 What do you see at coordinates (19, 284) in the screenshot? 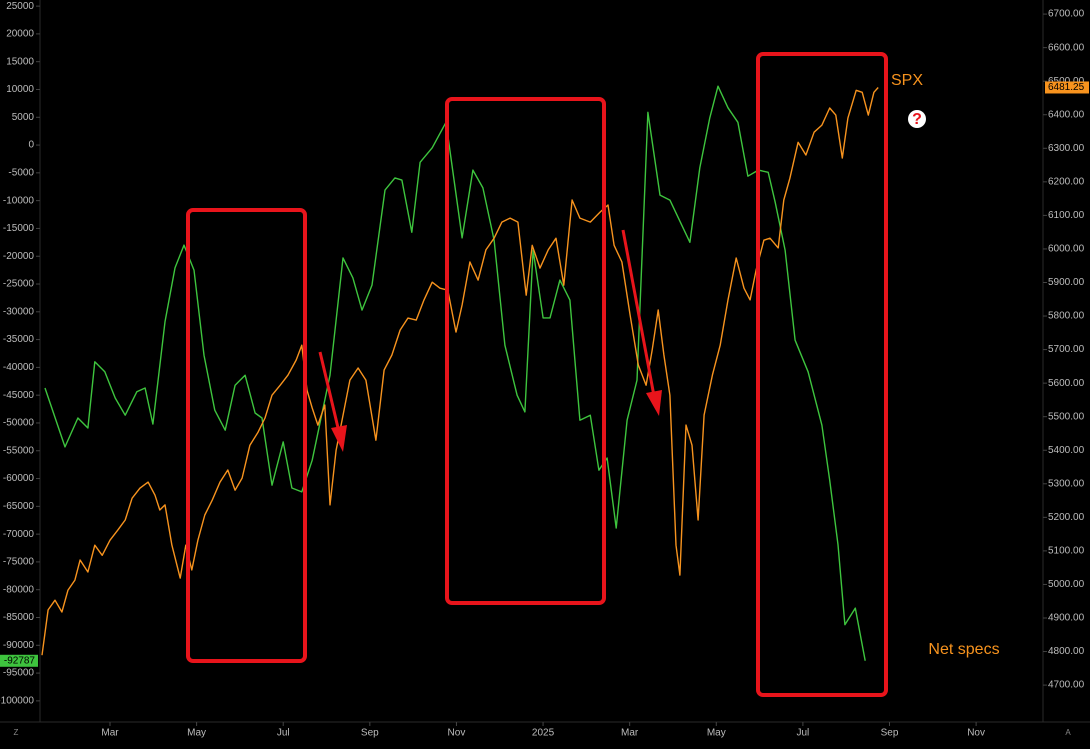
I see `y-tick-label: -25000` at bounding box center [19, 284].